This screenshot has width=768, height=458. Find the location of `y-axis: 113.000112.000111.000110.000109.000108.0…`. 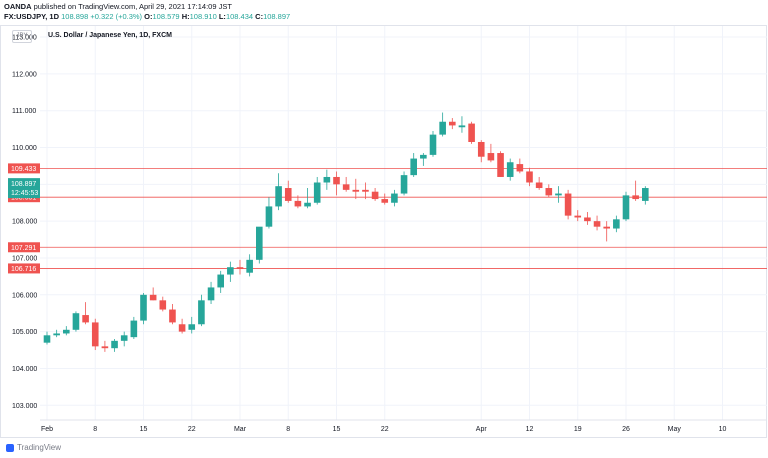

y-axis: 113.000112.000111.000110.000109.000108.0… is located at coordinates (24, 222).